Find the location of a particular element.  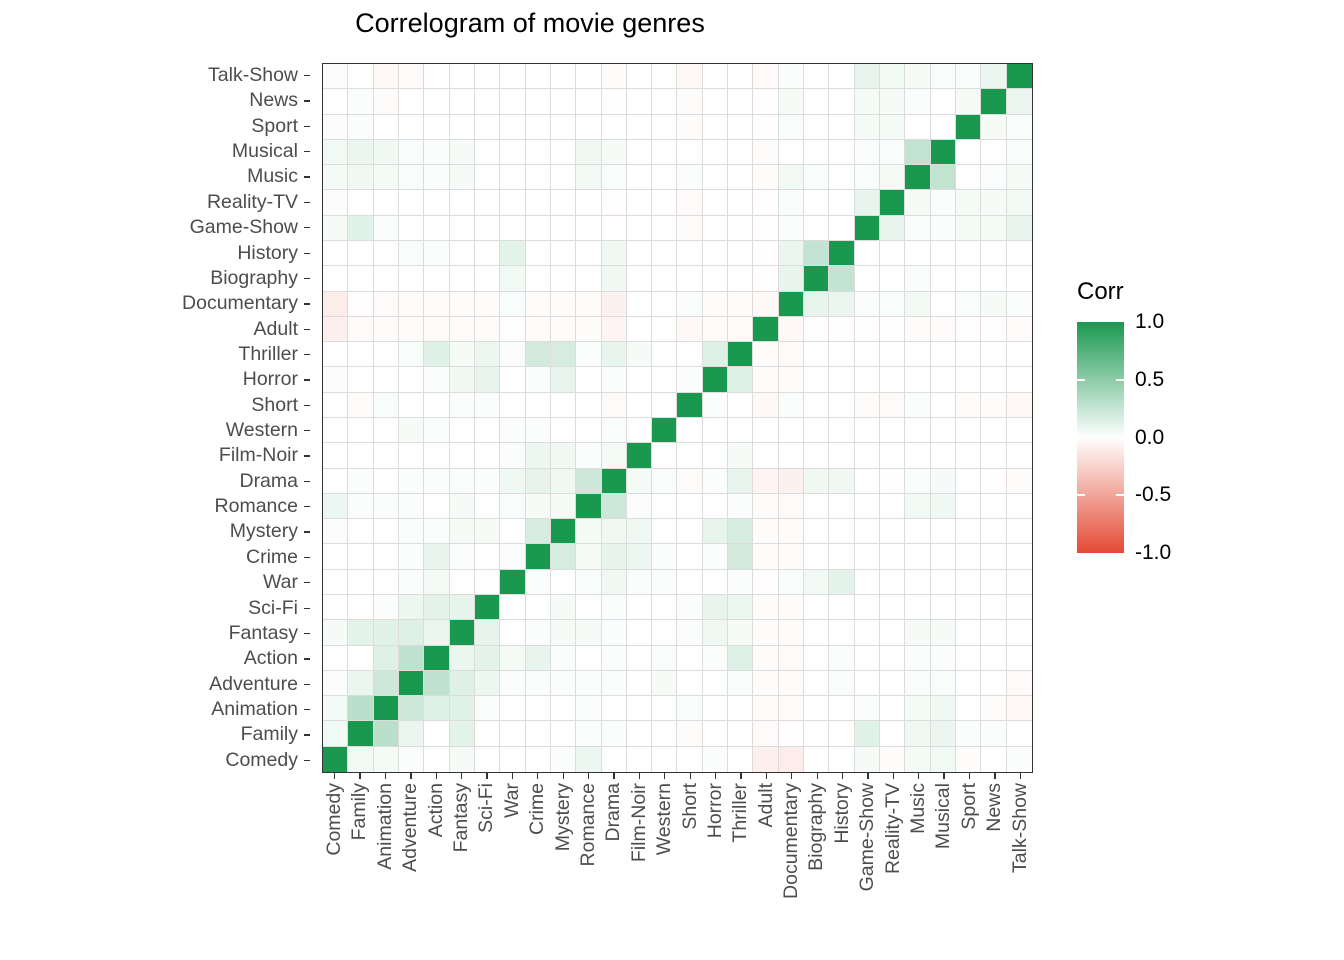

legend-tick-mark is located at coordinates (1120, 495).